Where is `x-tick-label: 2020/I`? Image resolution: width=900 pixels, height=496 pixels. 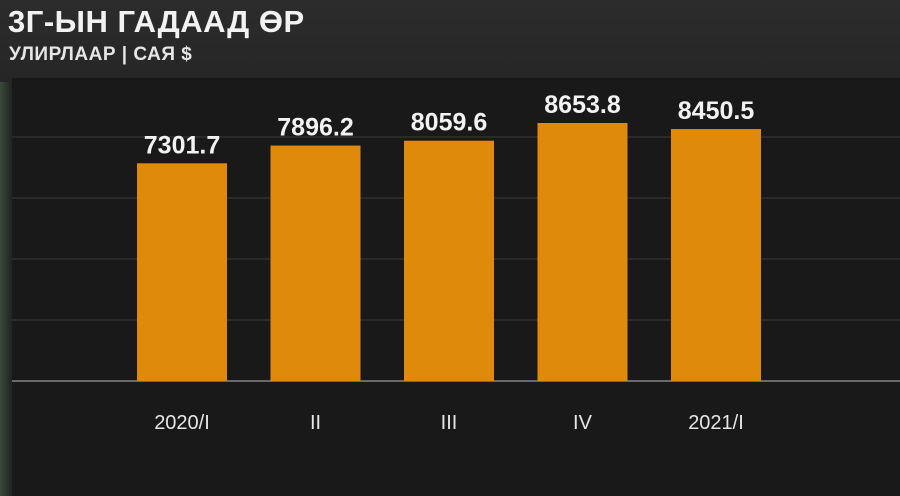 x-tick-label: 2020/I is located at coordinates (182, 423).